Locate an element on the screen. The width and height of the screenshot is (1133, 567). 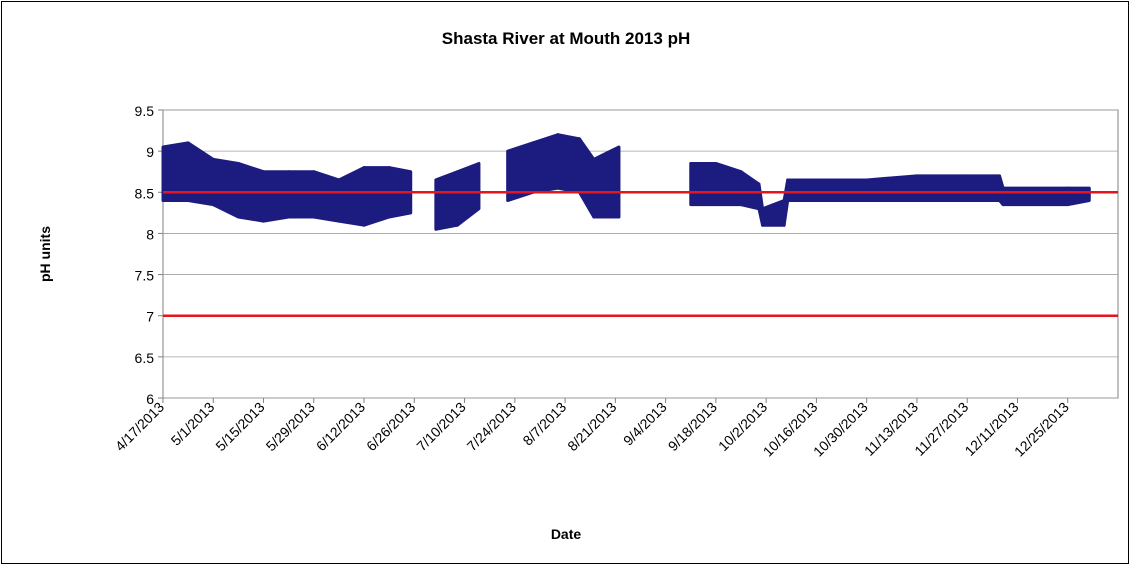
y-tick-label: 7.5 is located at coordinates (145, 276).